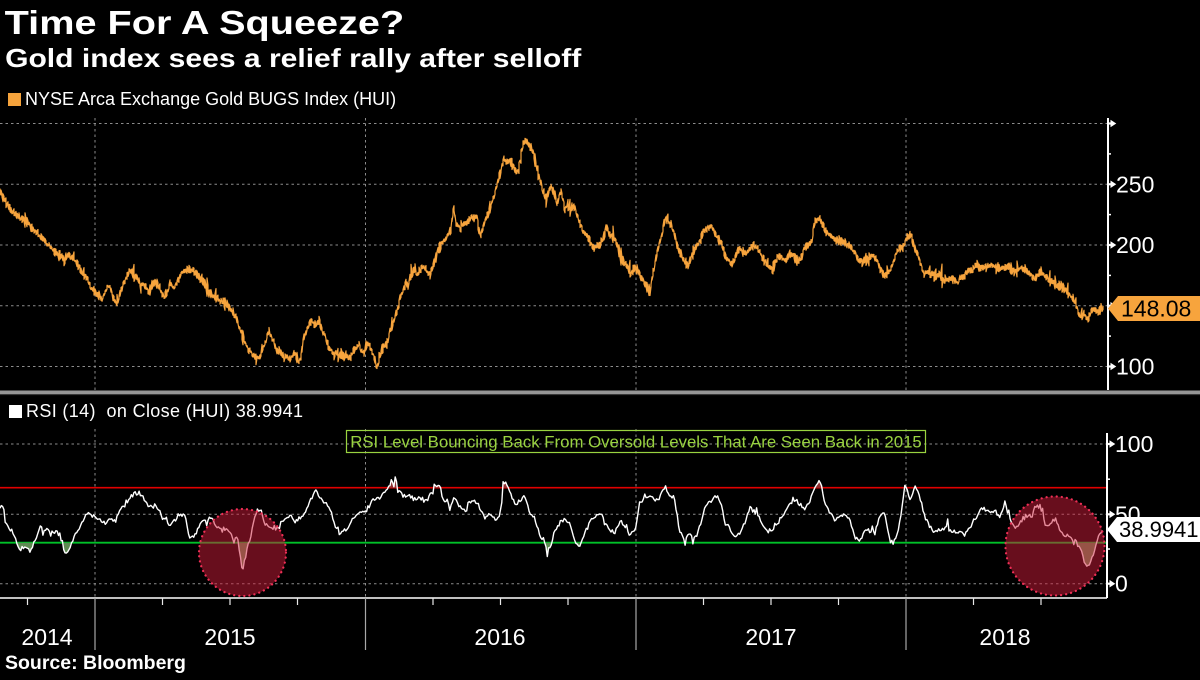 The width and height of the screenshot is (1200, 680). What do you see at coordinates (210, 99) in the screenshot?
I see `svg-text:NYSE Arca Exchange Gold BUGS I: NYSE Arca Exchange Gold BUGS Index (HUI)` at bounding box center [210, 99].